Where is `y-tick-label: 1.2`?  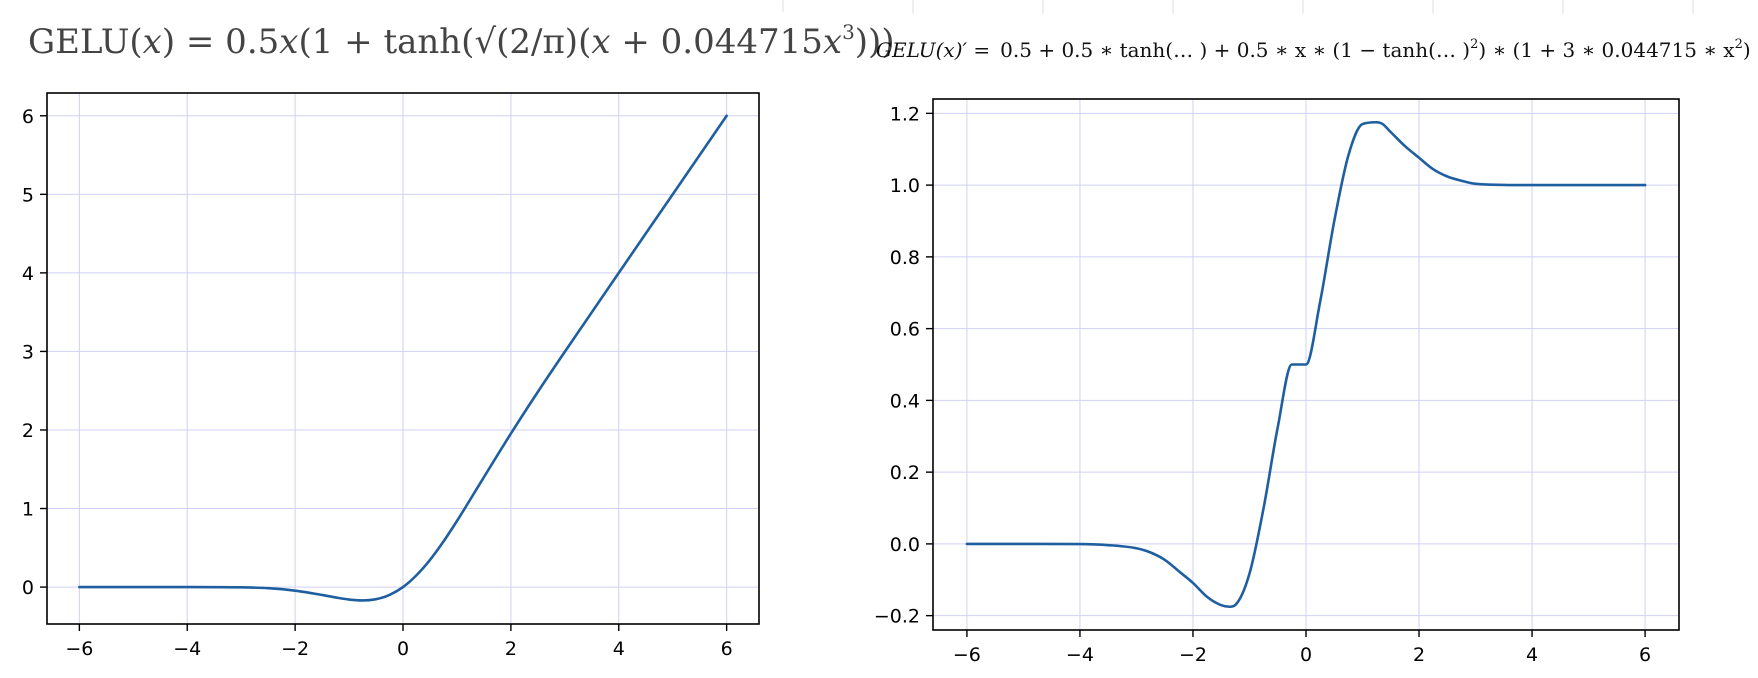
y-tick-label: 1.2 is located at coordinates (905, 114).